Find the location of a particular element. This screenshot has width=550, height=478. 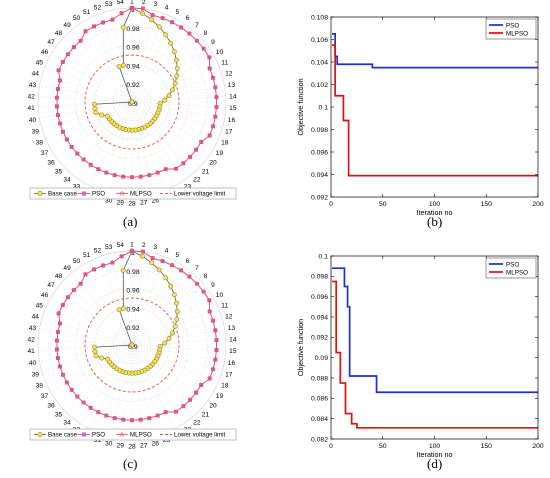

radar-theta-label: 41 is located at coordinates (31, 108).